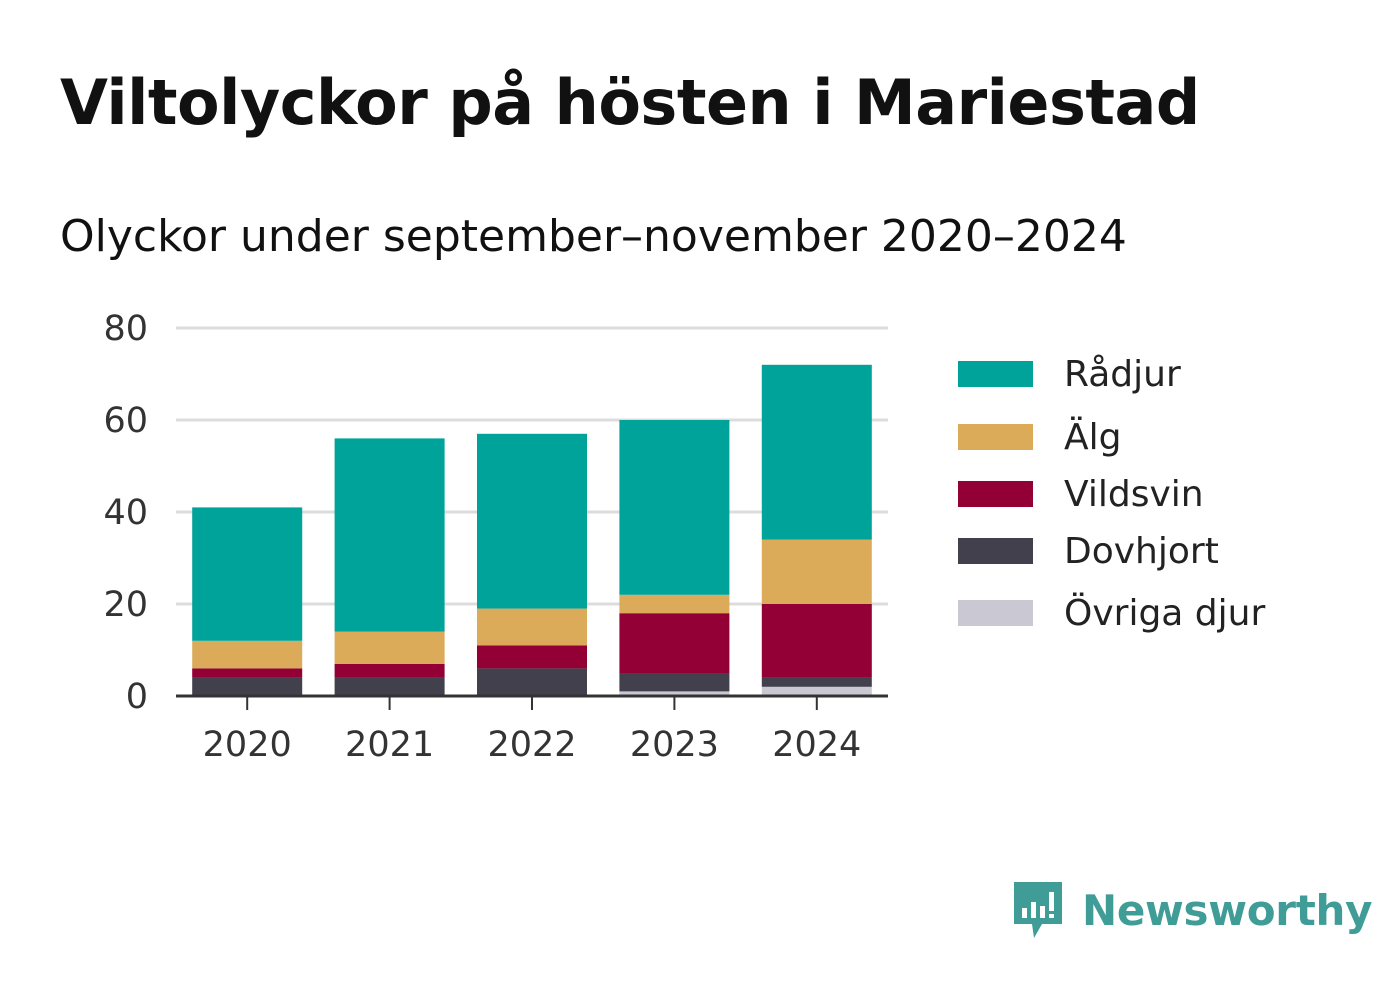  I want to click on legend-item: Rådjur, so click(1069, 374).